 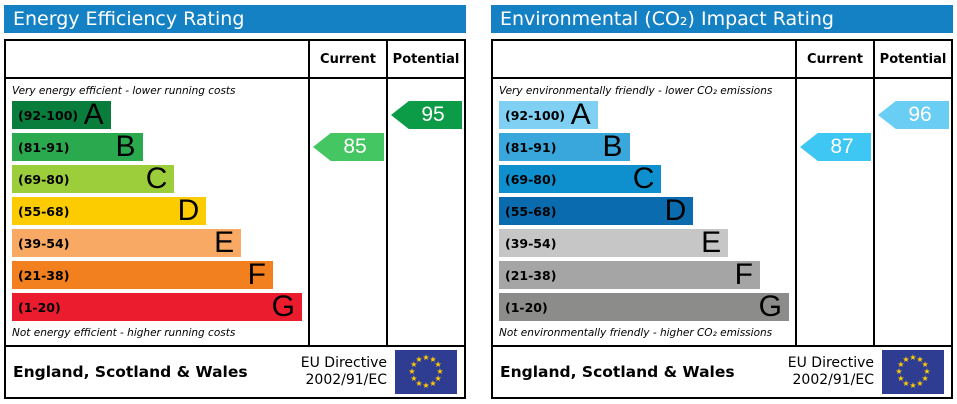 I want to click on environmental-potential-arrow: 96, so click(x=913, y=115).